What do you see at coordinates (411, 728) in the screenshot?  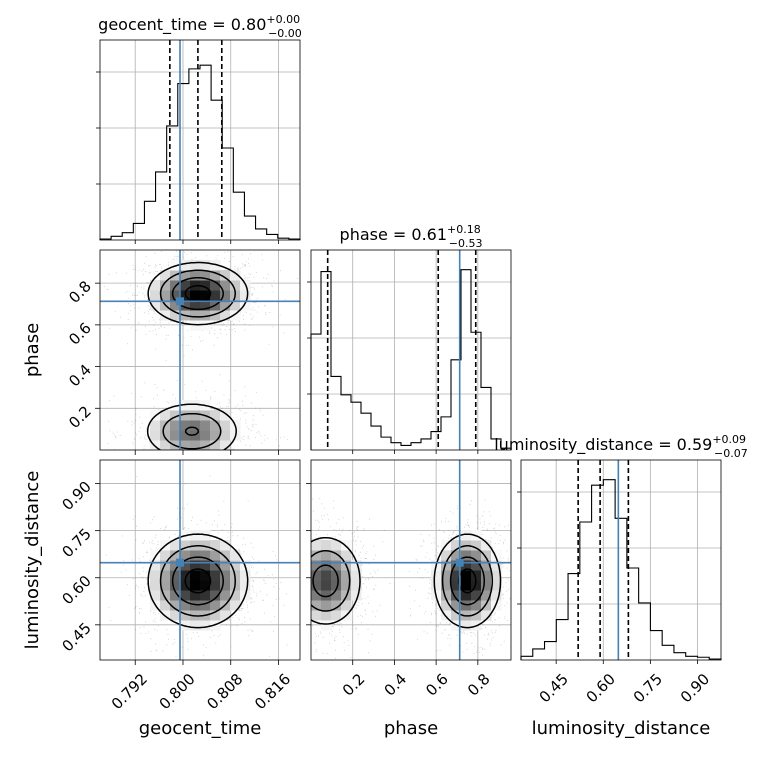 I see `x-axis-label-phase: phase` at bounding box center [411, 728].